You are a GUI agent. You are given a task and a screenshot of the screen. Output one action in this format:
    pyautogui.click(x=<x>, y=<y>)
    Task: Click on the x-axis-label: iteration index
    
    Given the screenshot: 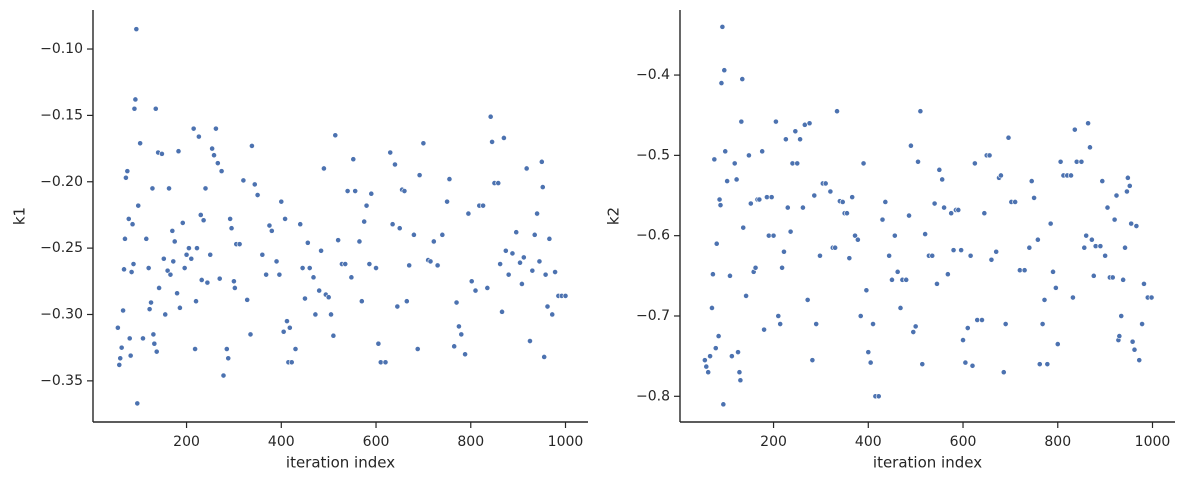 What is the action you would take?
    pyautogui.click(x=927, y=463)
    